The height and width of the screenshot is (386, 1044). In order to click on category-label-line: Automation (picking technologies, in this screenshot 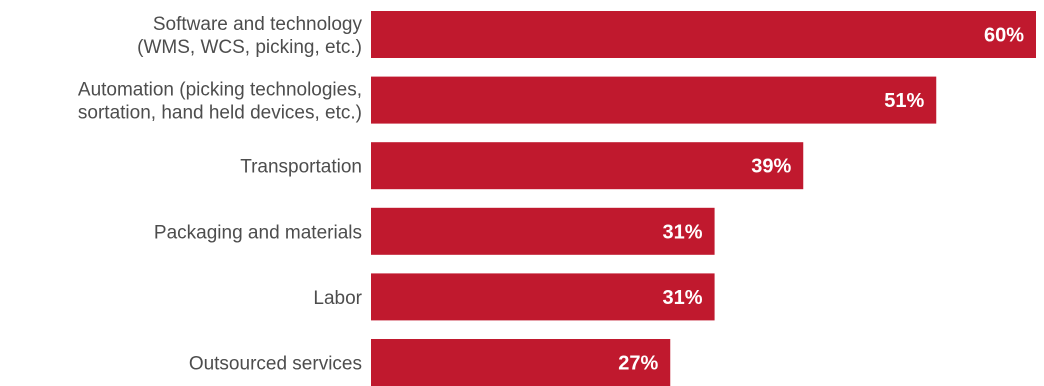, I will do `click(220, 90)`.